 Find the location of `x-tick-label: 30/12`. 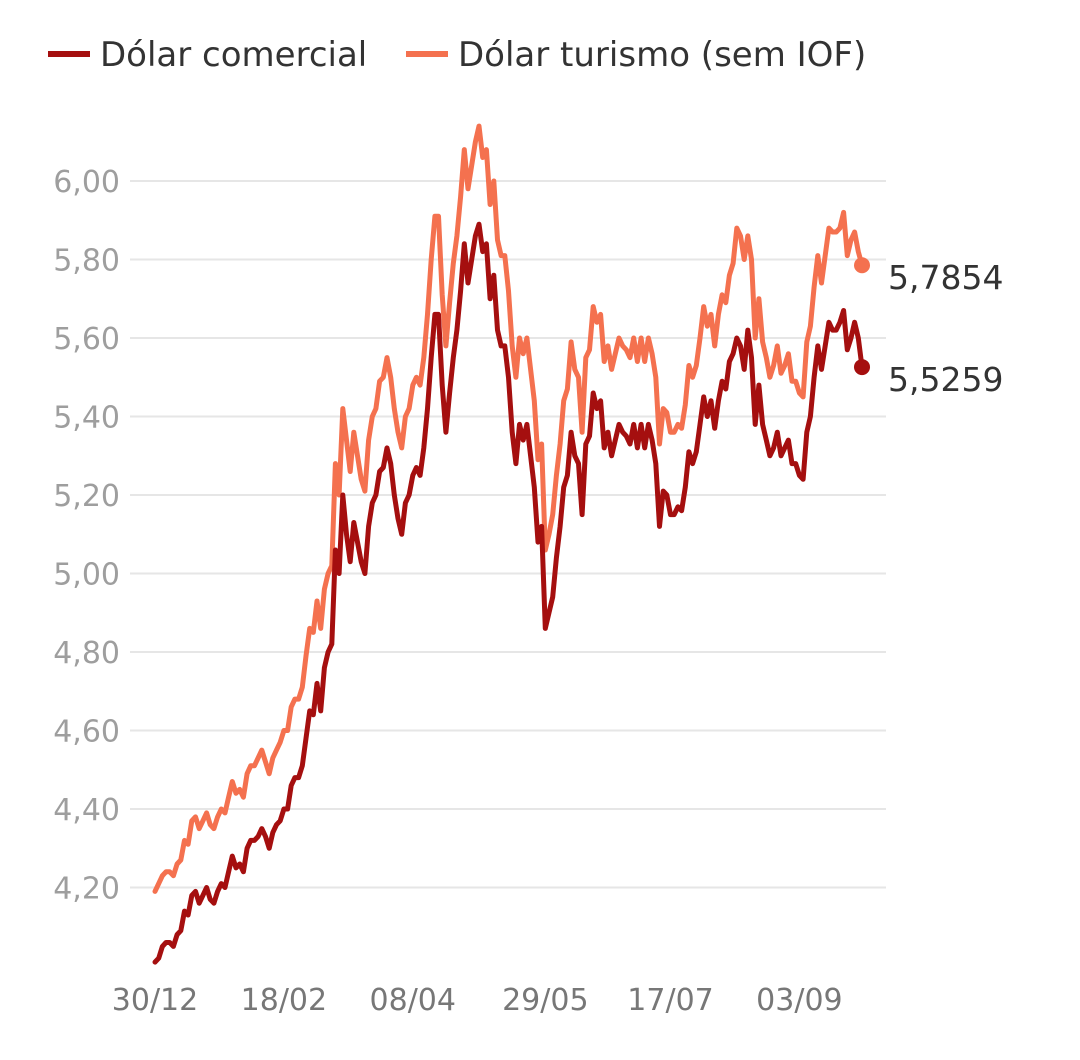

x-tick-label: 30/12 is located at coordinates (155, 1000).